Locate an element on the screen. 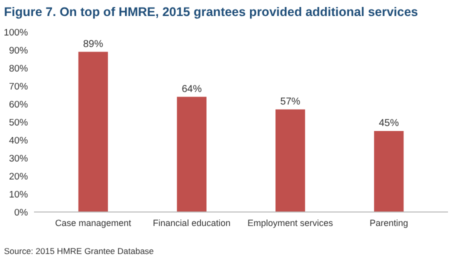  y-tick-label: 40% is located at coordinates (18, 140).